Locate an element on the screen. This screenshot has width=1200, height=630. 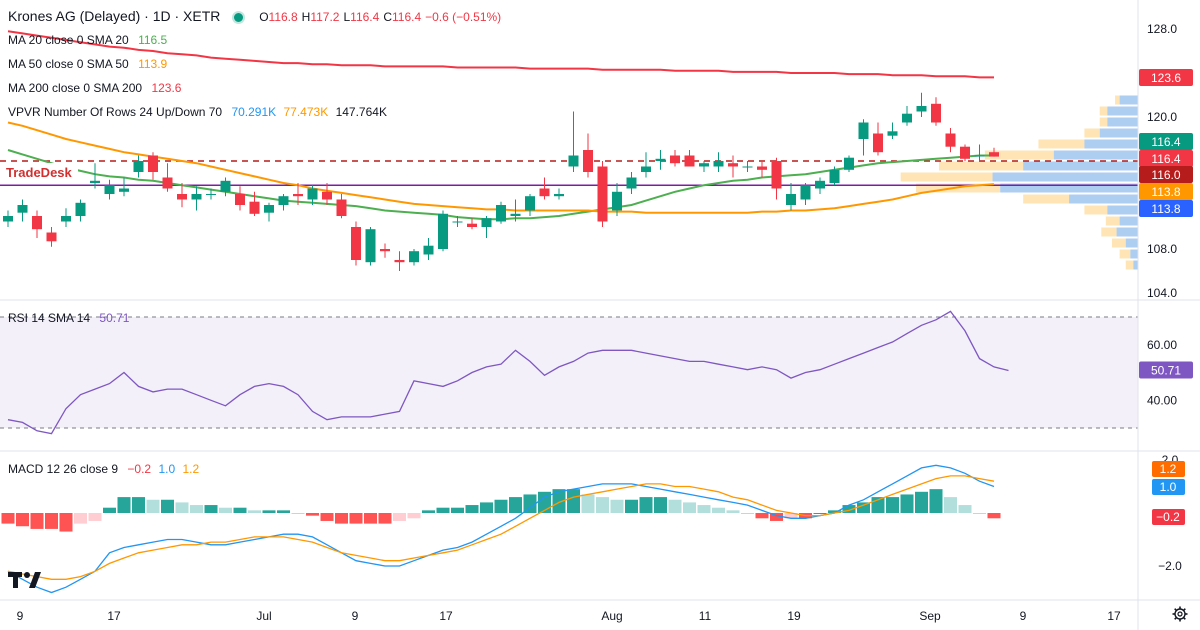
settings-gear-icon is located at coordinates (1180, 614).